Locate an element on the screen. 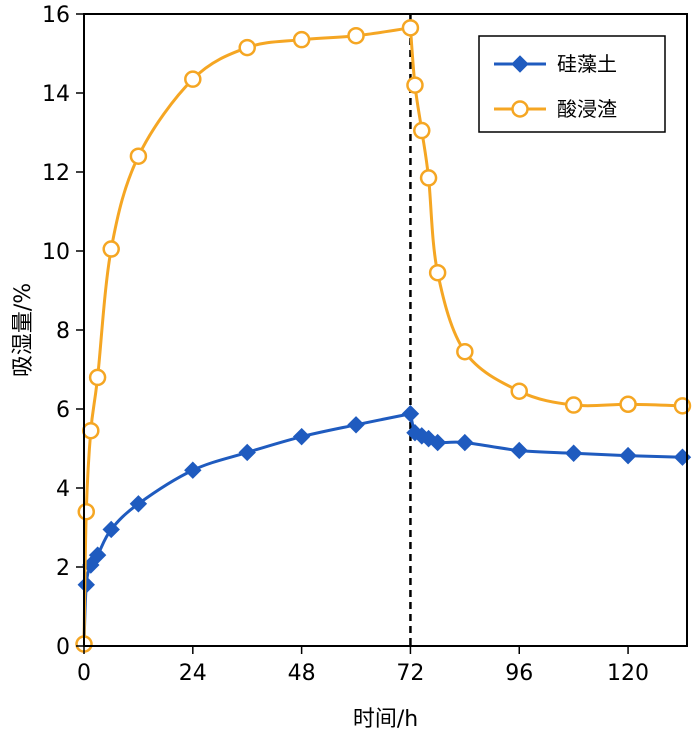  legend-label: 硅藻土 is located at coordinates (587, 64).